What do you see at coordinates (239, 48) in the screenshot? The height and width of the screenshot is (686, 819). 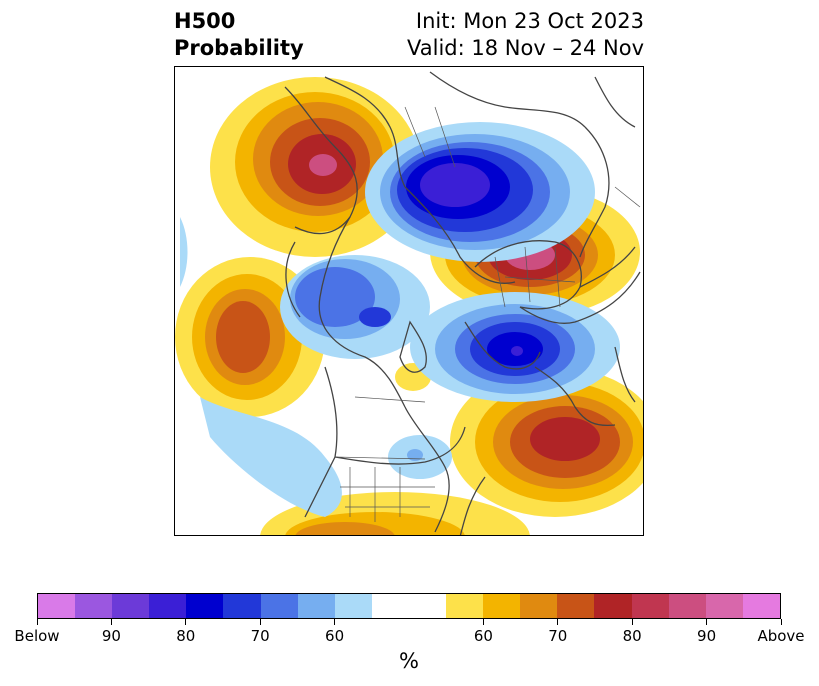 I see `title-line-2: Probability` at bounding box center [239, 48].